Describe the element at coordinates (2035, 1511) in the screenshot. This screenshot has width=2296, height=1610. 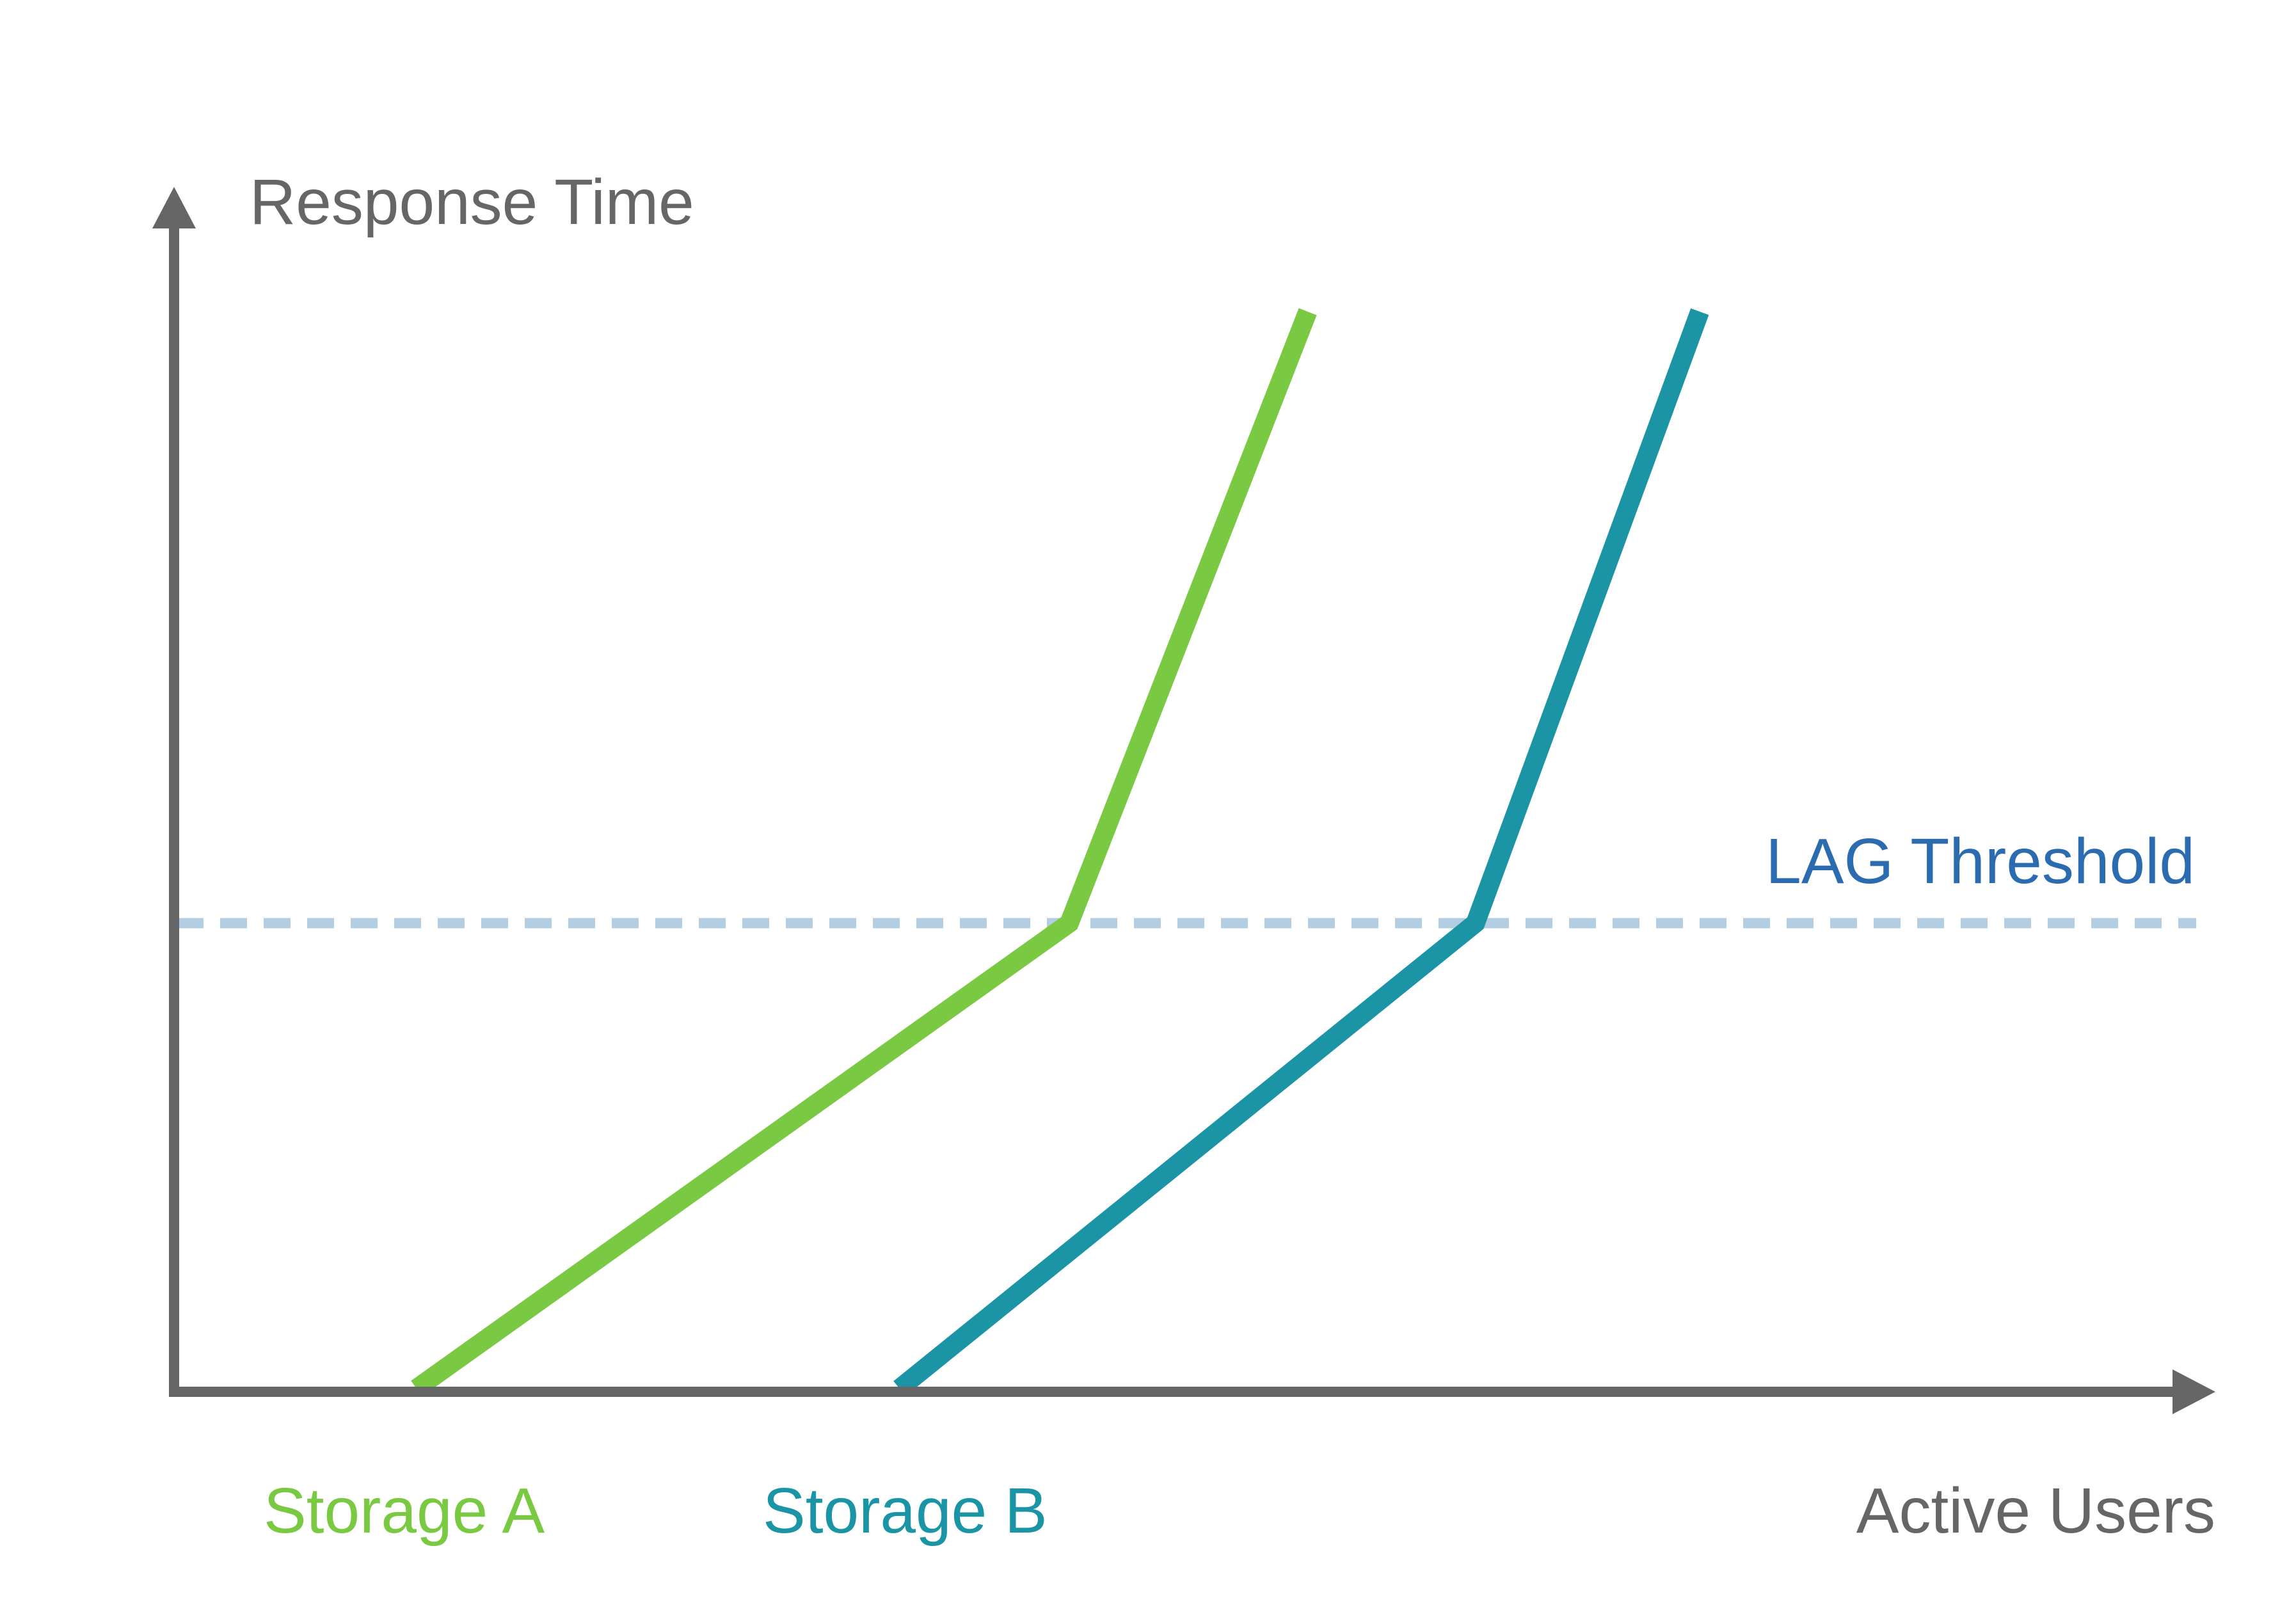
I see `x-axis-label: Active Users` at that location.